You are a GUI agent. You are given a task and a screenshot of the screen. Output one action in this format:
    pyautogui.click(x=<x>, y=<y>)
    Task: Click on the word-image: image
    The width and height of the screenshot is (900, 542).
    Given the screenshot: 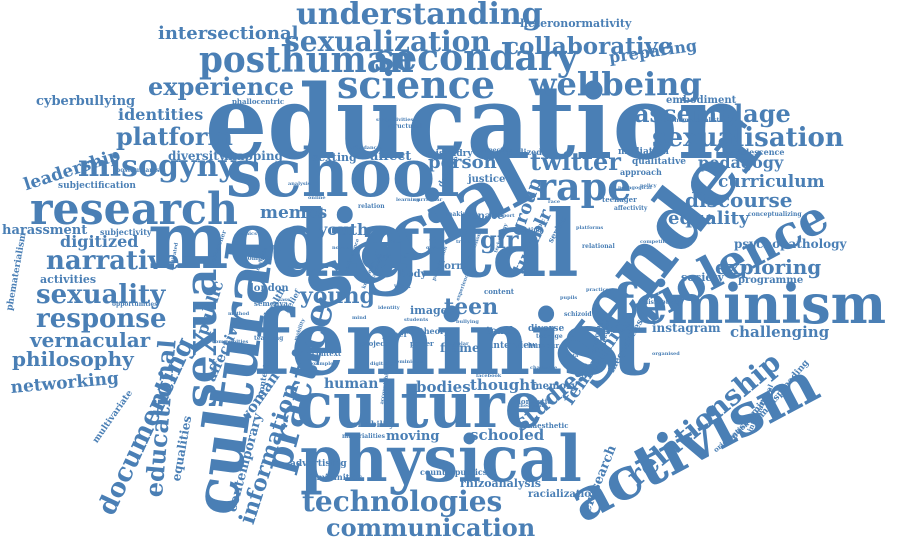 What is the action you would take?
    pyautogui.click(x=429, y=310)
    